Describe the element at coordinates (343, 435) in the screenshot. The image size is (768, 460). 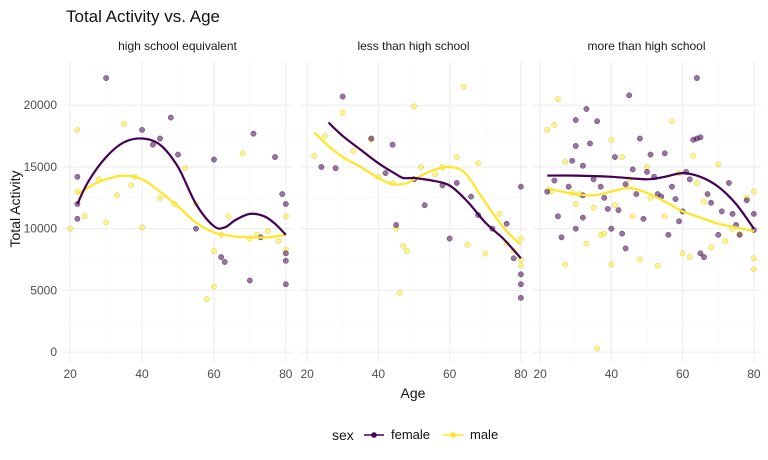
I see `legend-title: sex` at that location.